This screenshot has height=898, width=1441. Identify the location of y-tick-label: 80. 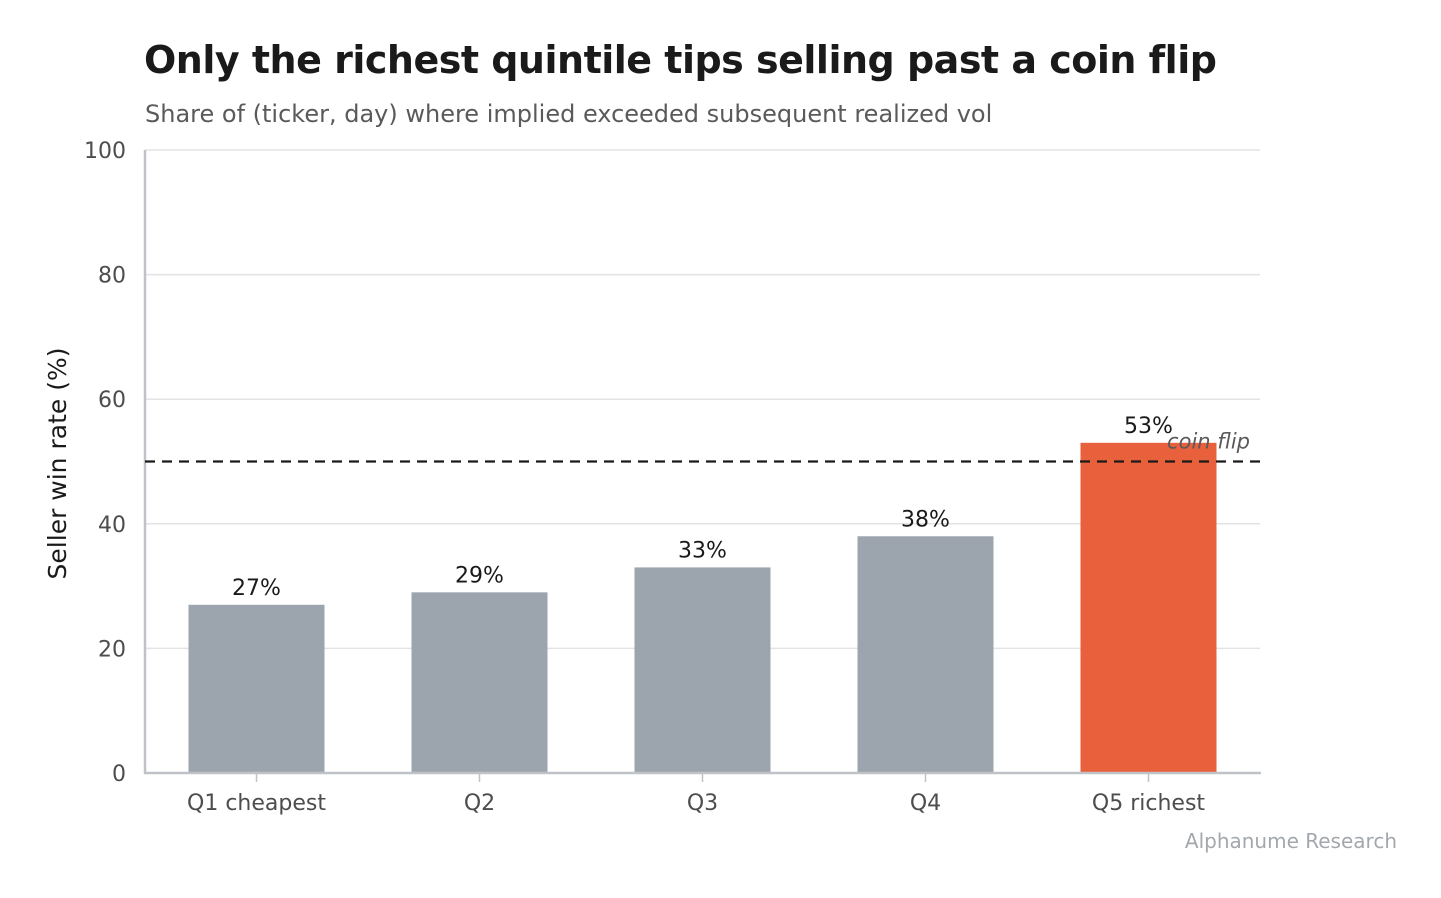
(112, 276).